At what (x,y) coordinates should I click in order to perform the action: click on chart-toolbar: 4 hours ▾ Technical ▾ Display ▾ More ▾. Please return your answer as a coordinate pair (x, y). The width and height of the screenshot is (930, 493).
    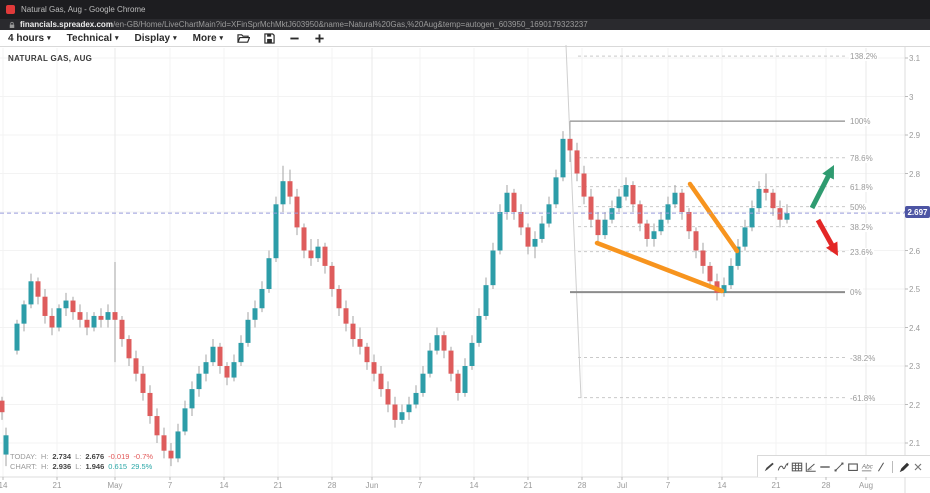
    Looking at the image, I should click on (465, 38).